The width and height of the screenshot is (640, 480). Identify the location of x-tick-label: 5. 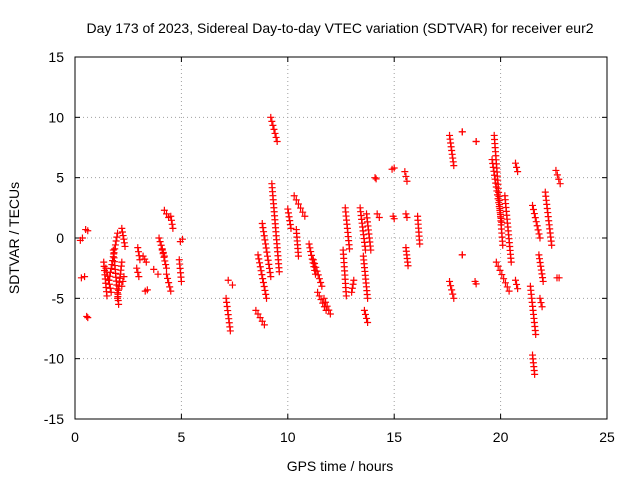
(182, 437).